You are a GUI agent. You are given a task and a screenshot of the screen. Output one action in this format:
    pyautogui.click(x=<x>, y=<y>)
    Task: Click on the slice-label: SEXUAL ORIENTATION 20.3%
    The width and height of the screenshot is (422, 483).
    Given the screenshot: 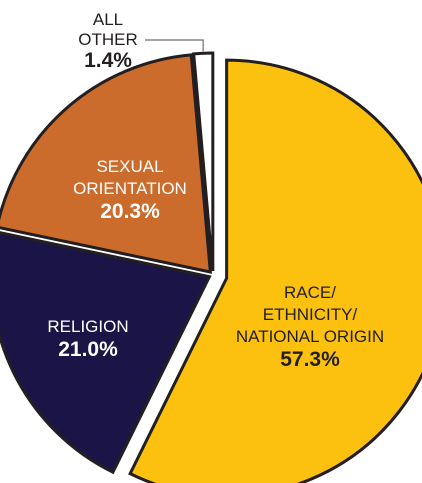 What is the action you would take?
    pyautogui.click(x=130, y=190)
    